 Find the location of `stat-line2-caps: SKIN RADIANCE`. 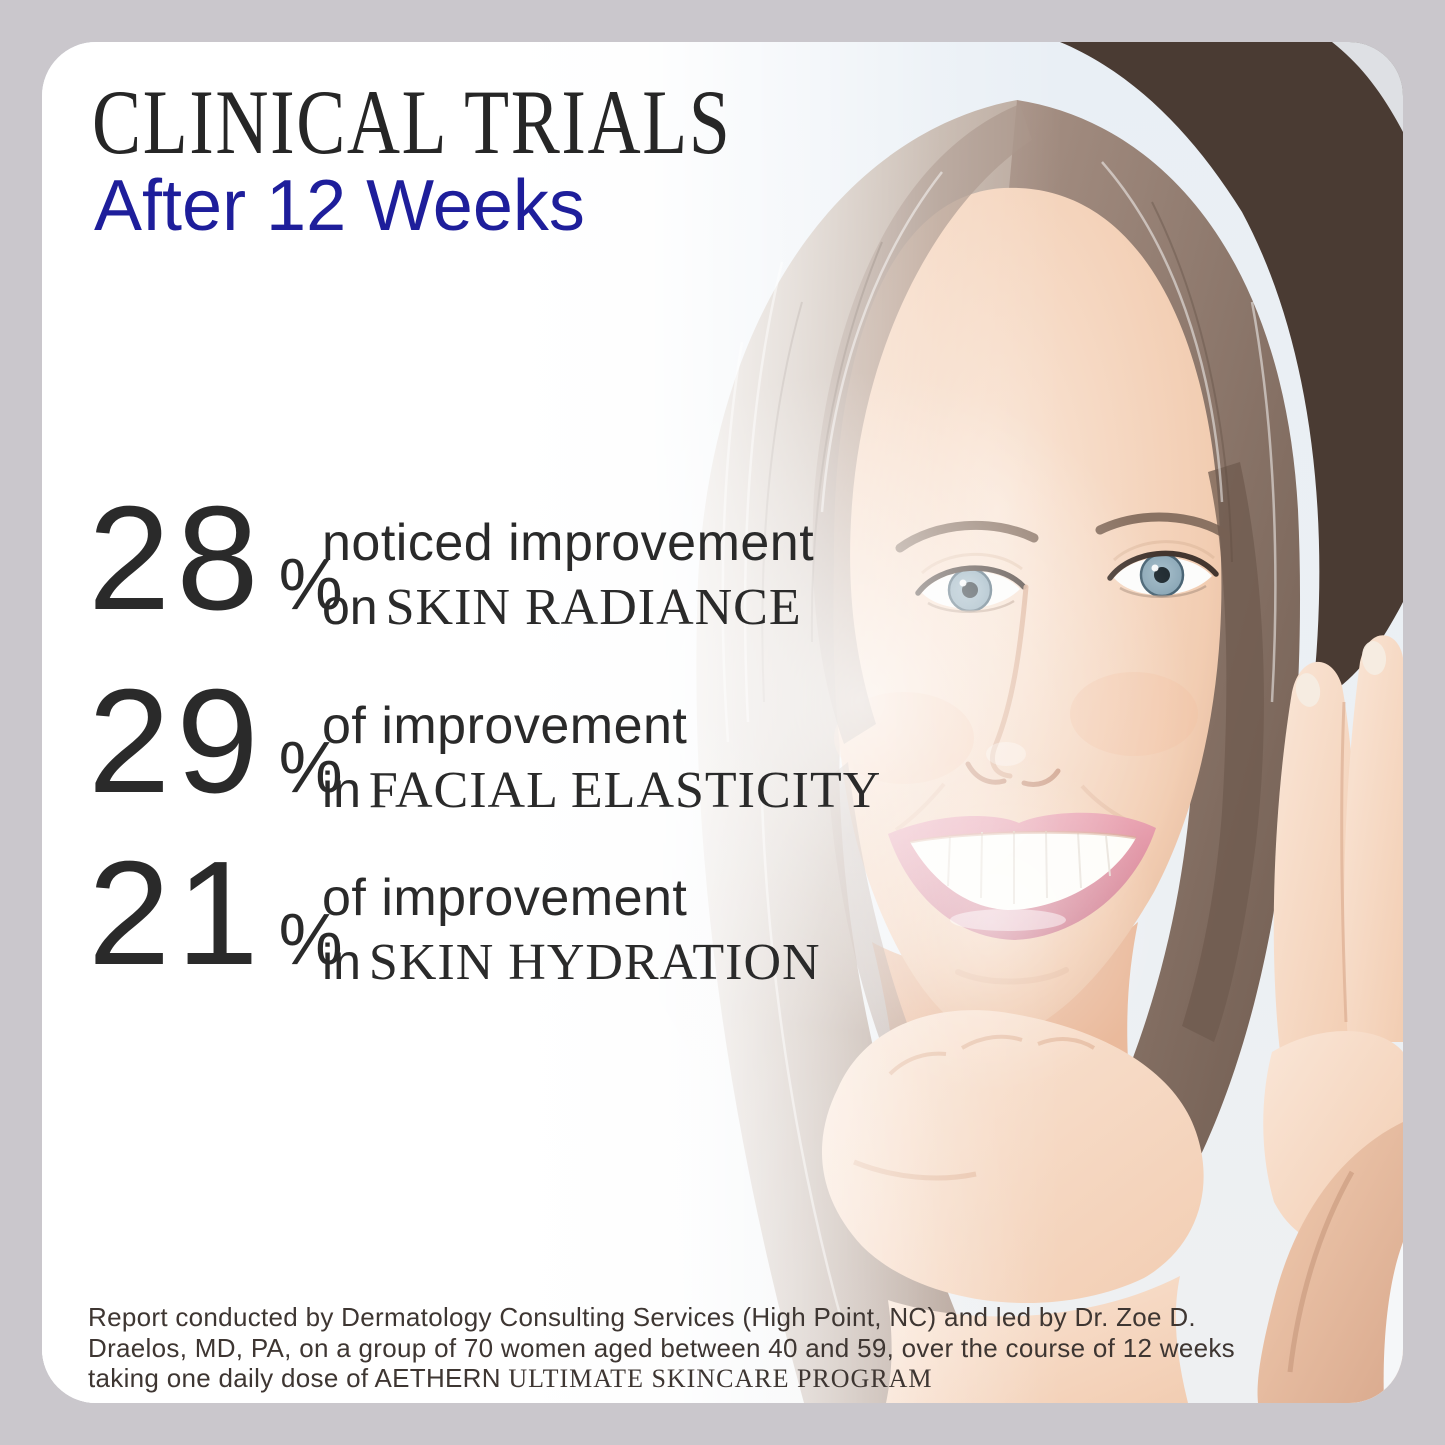

stat-line2-caps: SKIN RADIANCE is located at coordinates (593, 608).